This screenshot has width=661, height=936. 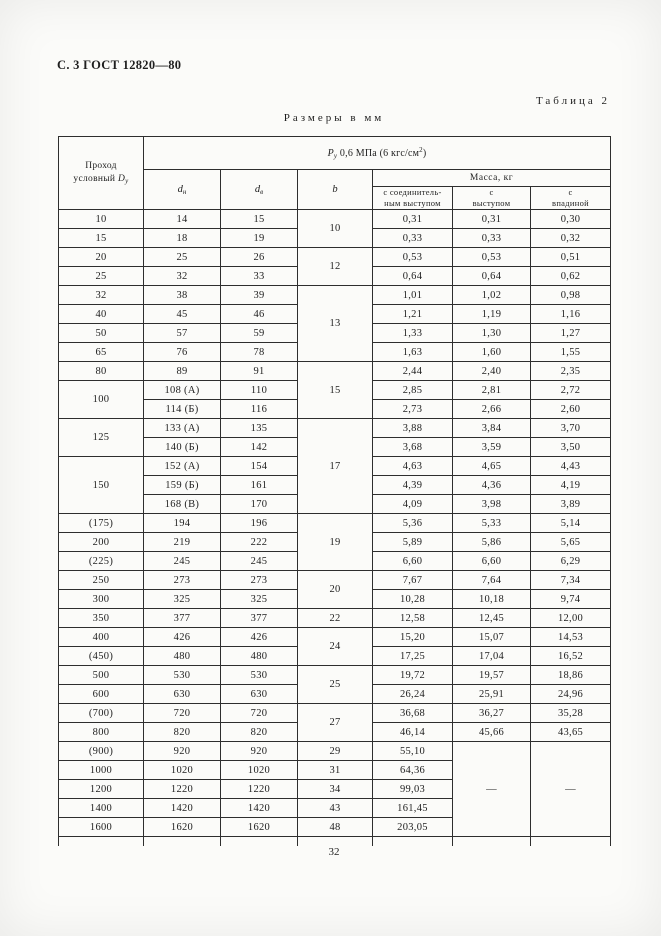 What do you see at coordinates (259, 694) in the screenshot?
I see `cell-dv: 630` at bounding box center [259, 694].